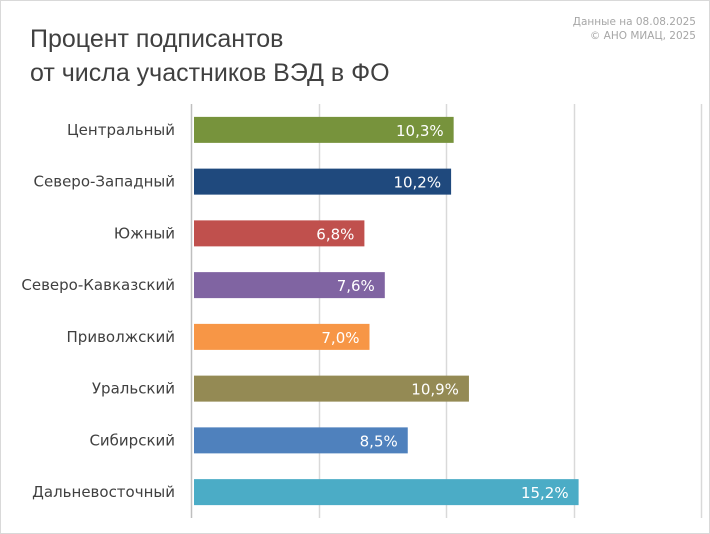  Describe the element at coordinates (98, 285) in the screenshot. I see `category-label: Северо-Кавказский` at that location.